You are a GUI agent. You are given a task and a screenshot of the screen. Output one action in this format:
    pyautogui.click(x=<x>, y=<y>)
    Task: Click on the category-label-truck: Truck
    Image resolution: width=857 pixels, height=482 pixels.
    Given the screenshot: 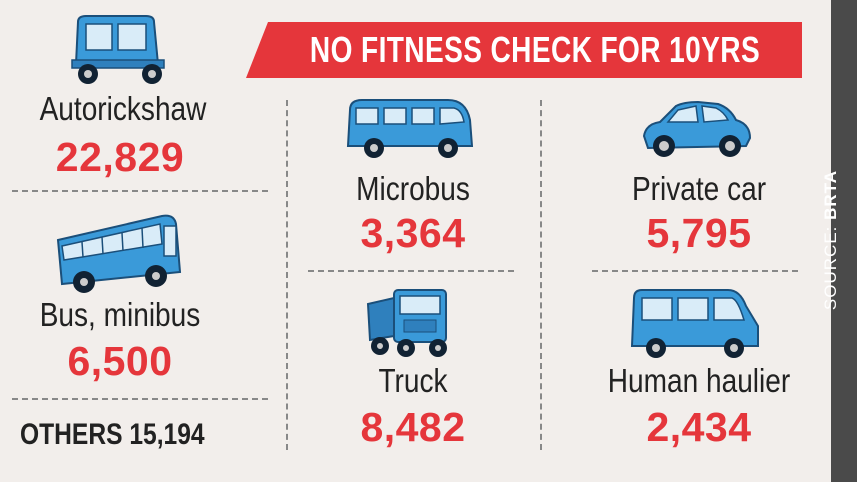 What is the action you would take?
    pyautogui.click(x=413, y=380)
    